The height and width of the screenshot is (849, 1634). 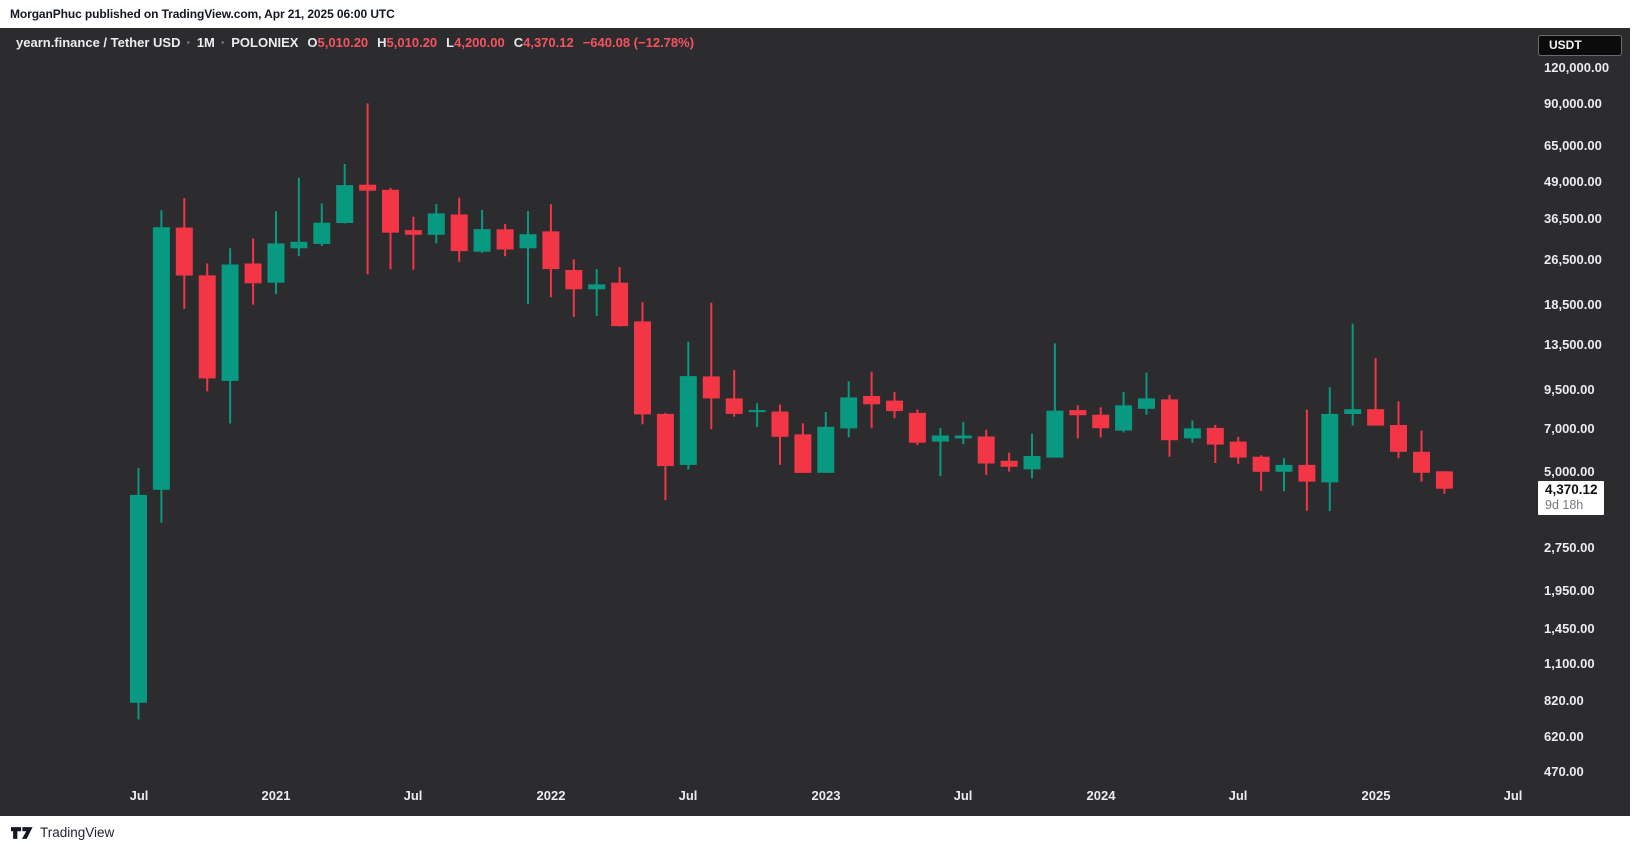 I want to click on price-tick-label: 9,500.00, so click(x=1569, y=389).